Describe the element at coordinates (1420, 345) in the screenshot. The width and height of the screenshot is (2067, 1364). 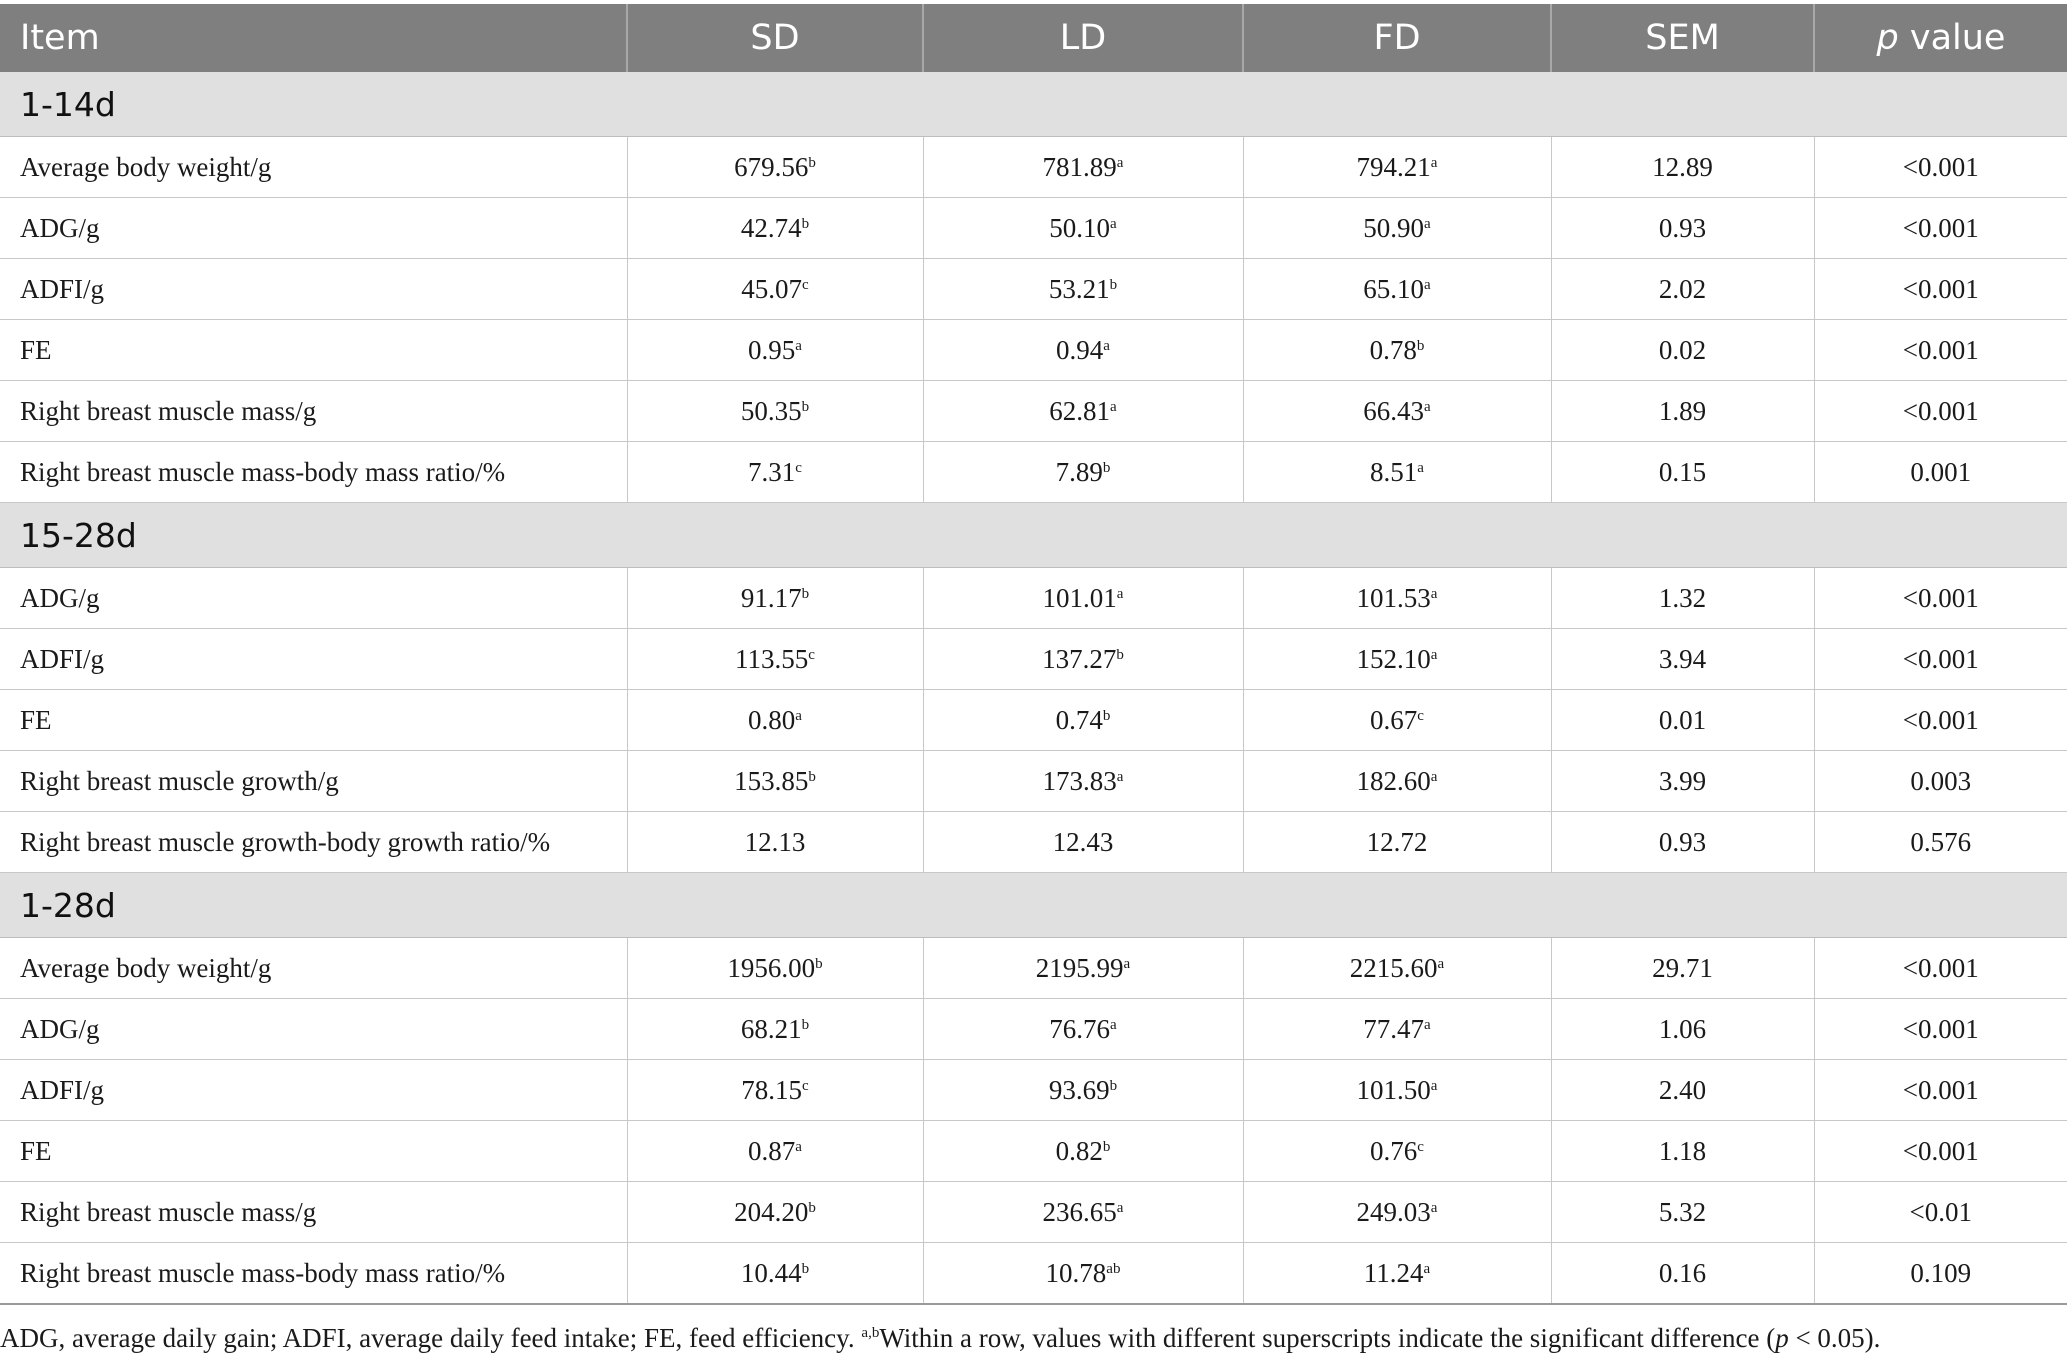
I see `cell-fd-superscript: b` at that location.